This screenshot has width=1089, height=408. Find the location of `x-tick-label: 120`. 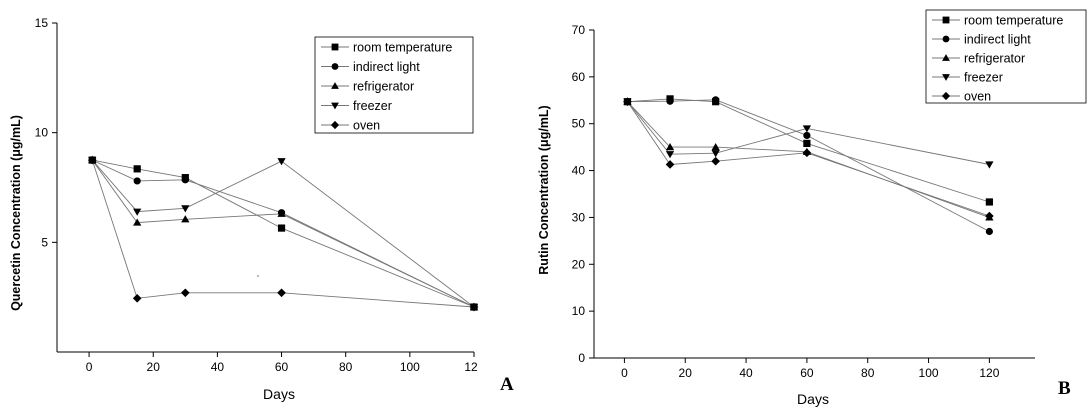

x-tick-label: 120 is located at coordinates (989, 373).